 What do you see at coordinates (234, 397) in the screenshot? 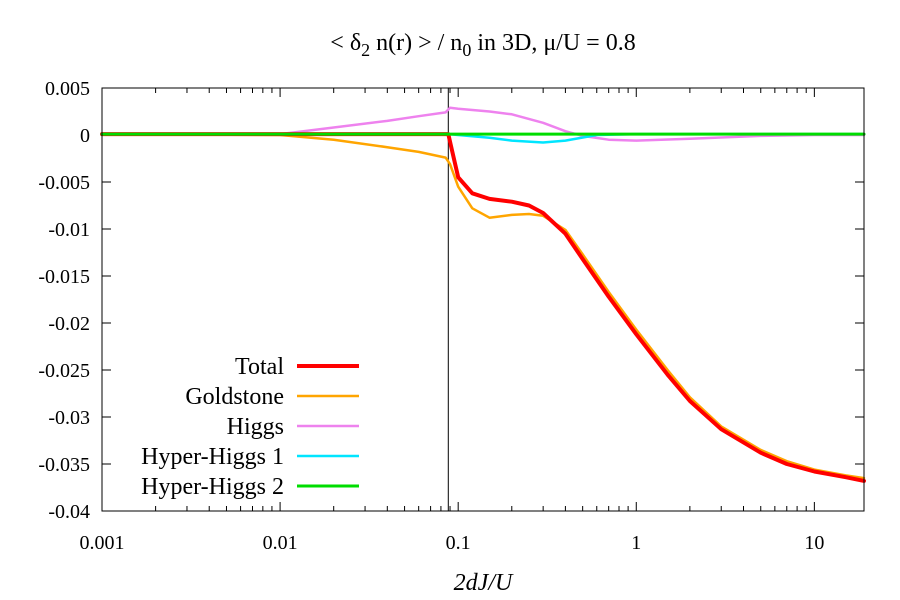
I see `legend-label: Goldstone` at bounding box center [234, 397].